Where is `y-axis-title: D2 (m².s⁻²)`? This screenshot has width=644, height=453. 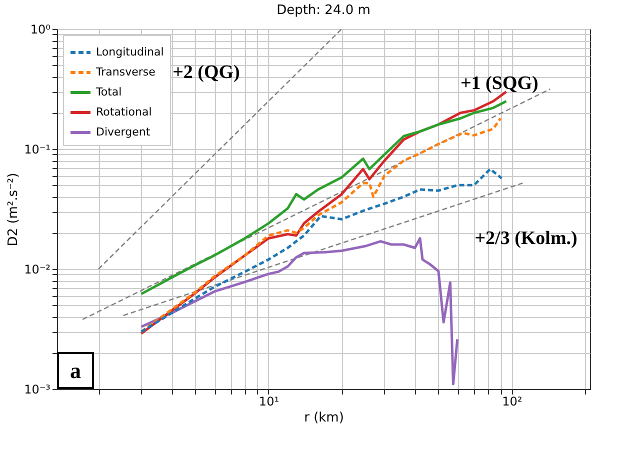 y-axis-title: D2 (m².s⁻²) is located at coordinates (14, 209).